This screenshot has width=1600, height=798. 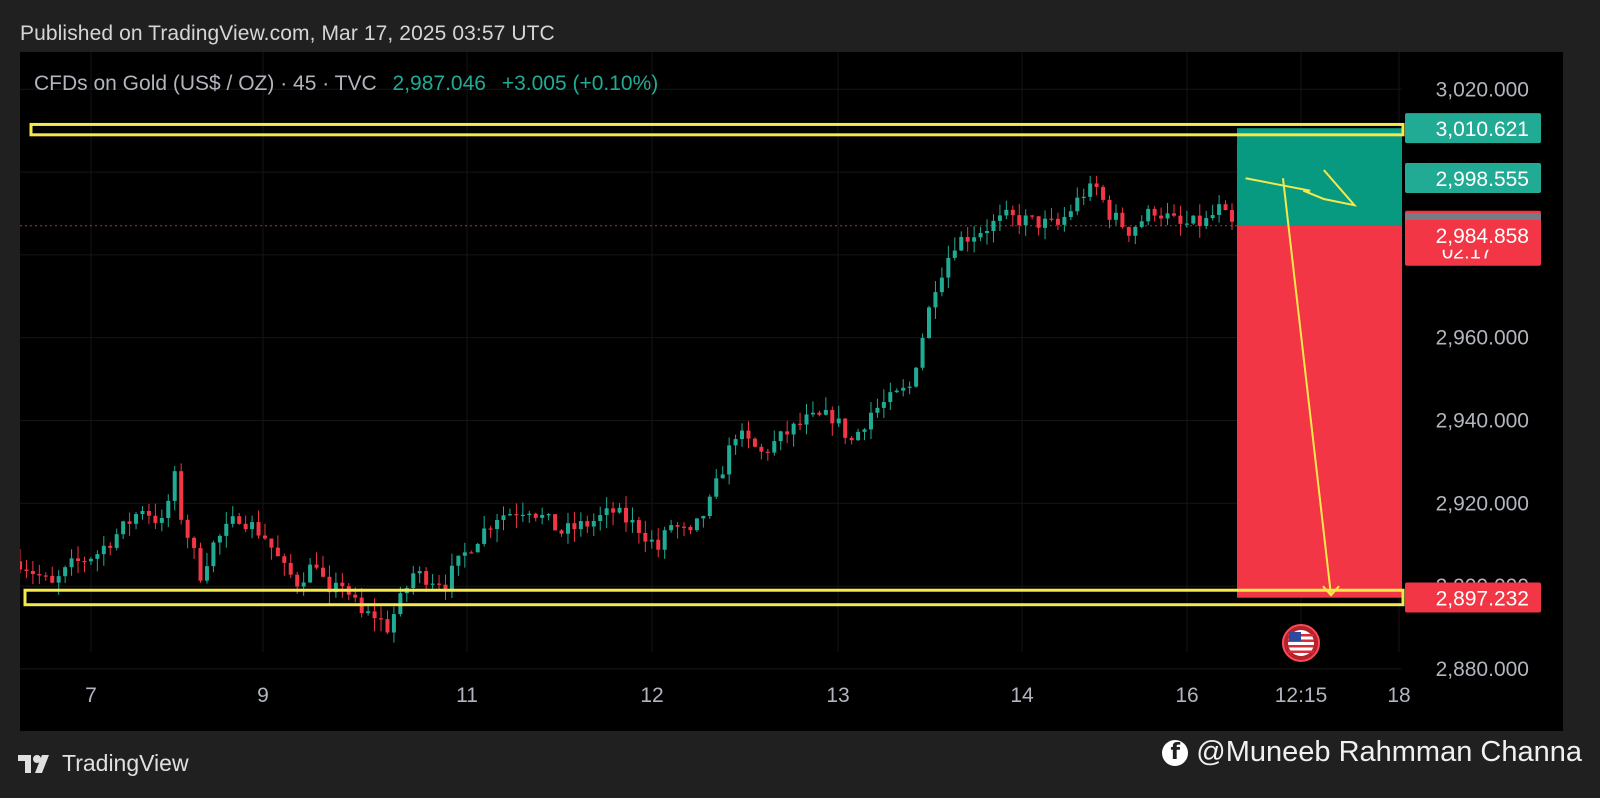 What do you see at coordinates (1301, 651) in the screenshot?
I see `us-flag-stripe` at bounding box center [1301, 651].